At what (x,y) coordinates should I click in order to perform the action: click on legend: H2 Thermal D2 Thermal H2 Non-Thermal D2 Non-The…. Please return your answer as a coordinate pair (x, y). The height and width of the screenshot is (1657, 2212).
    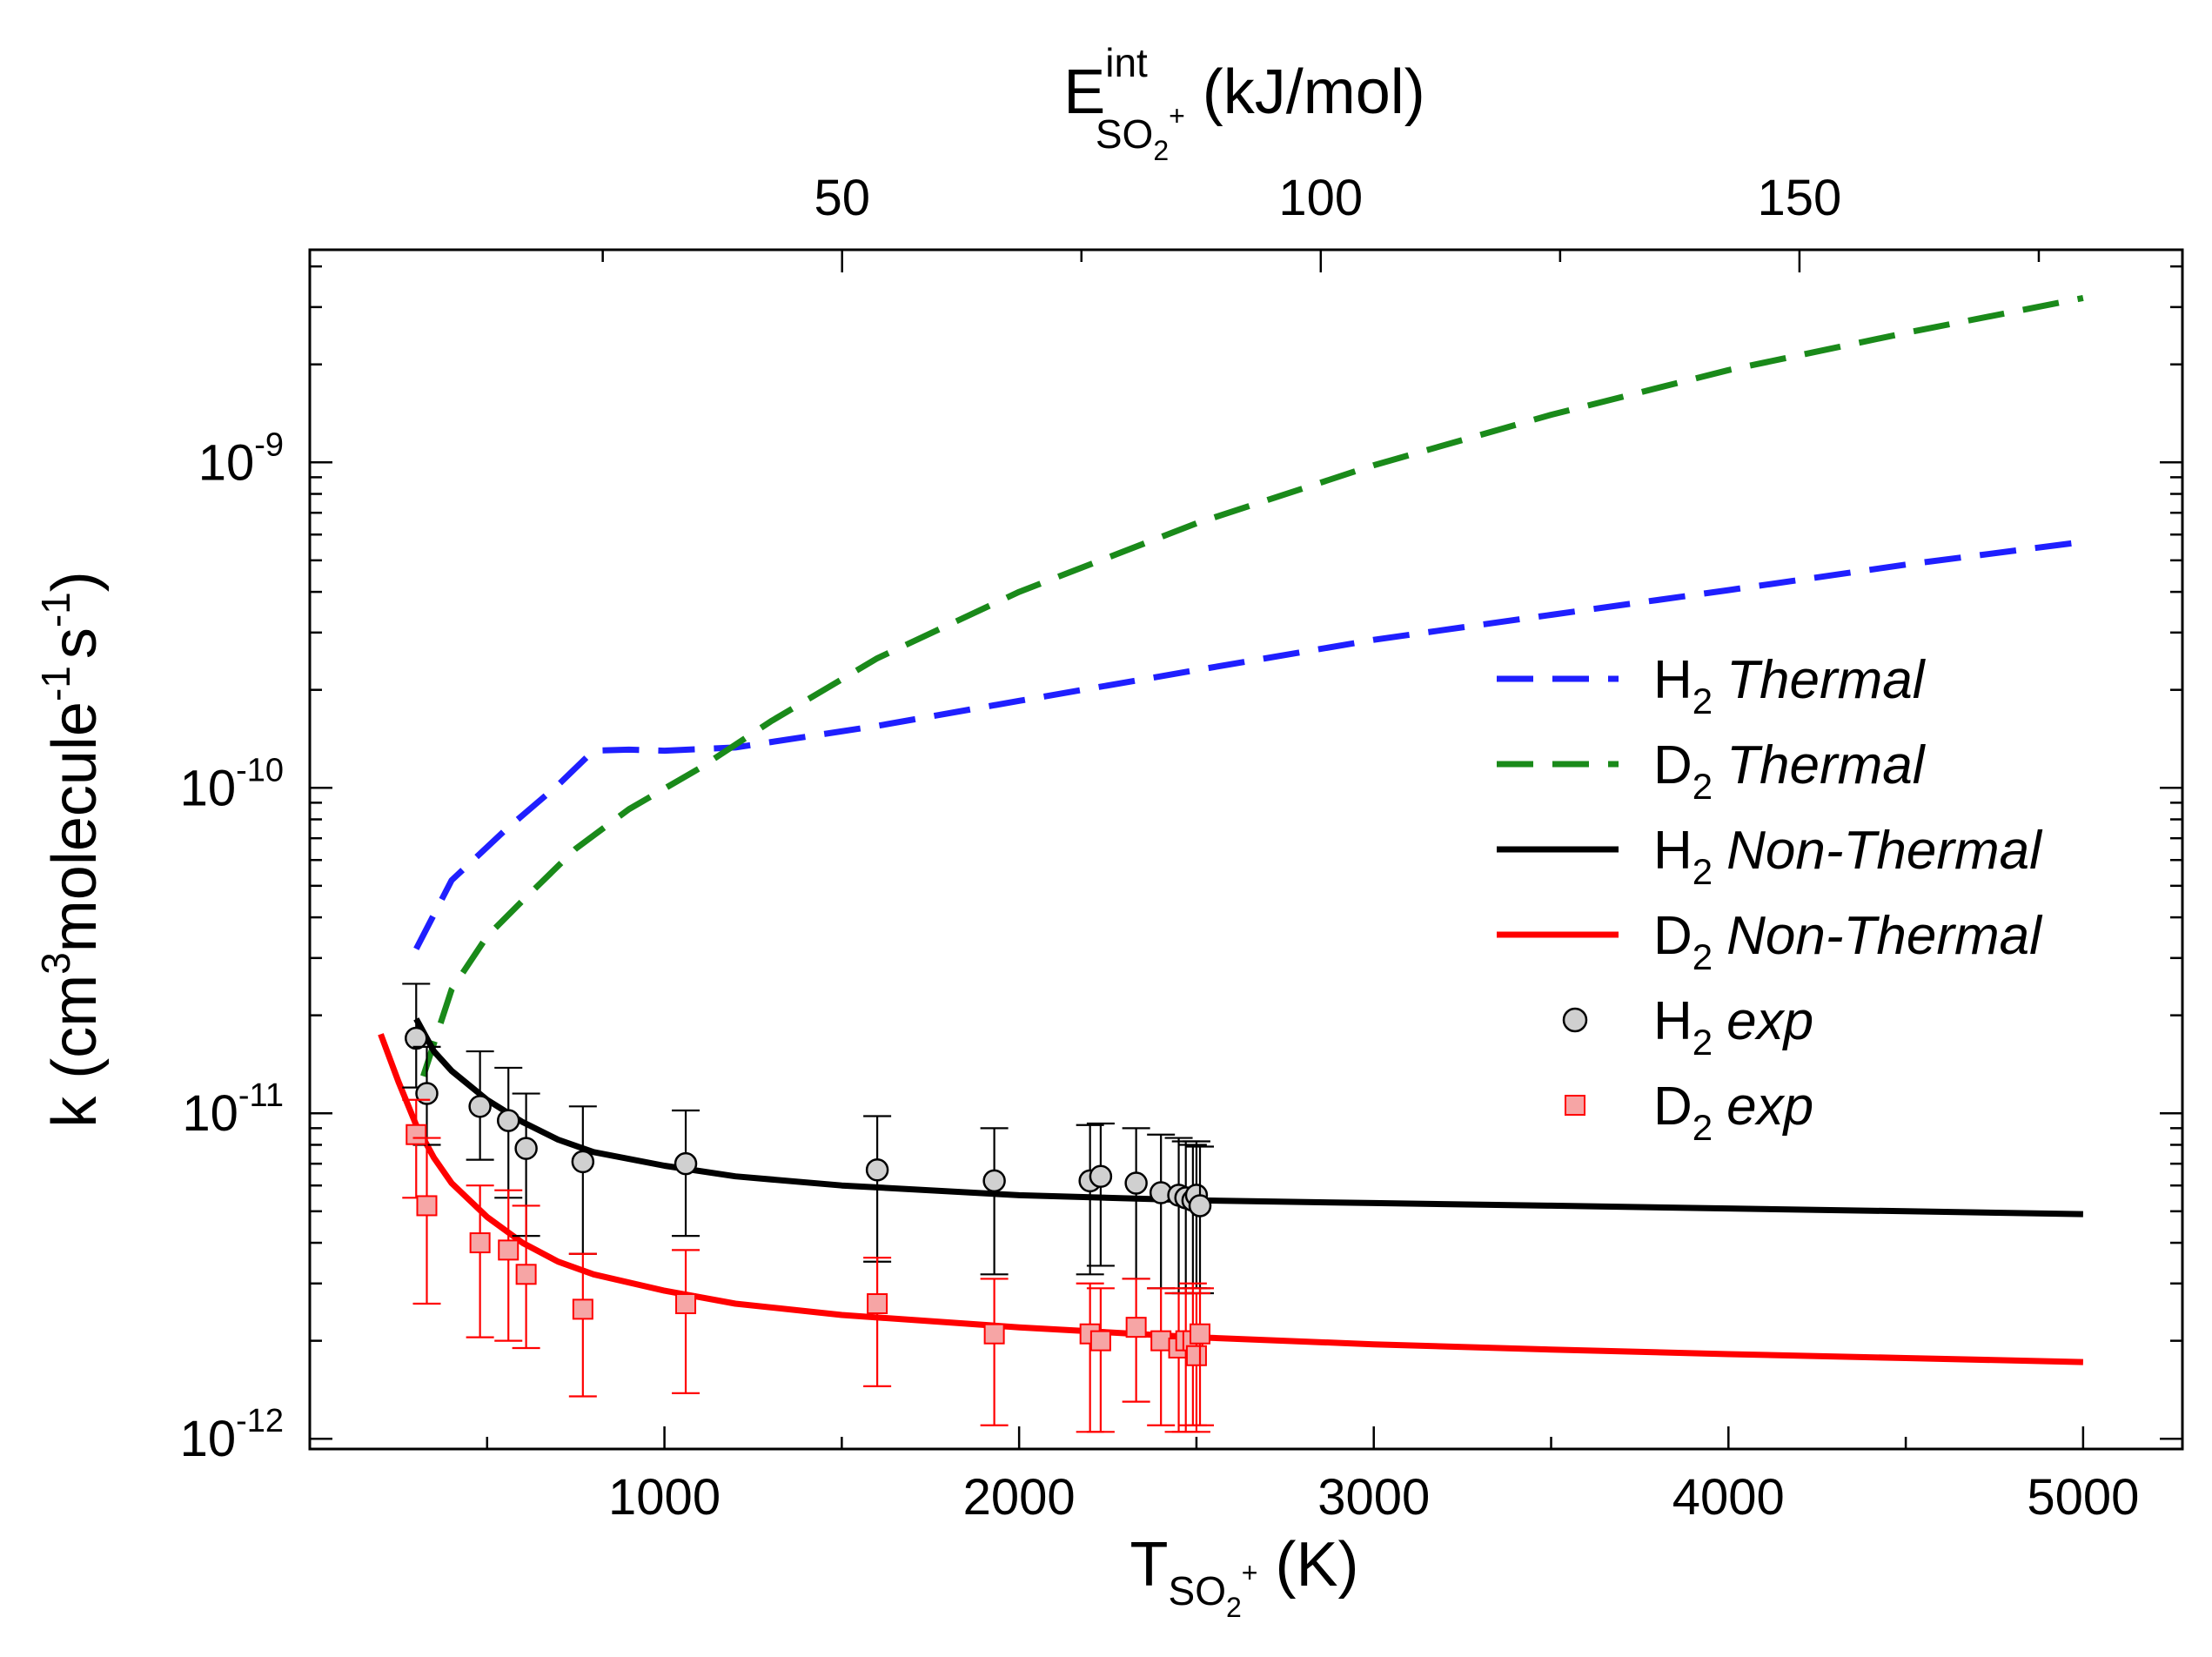
    Looking at the image, I should click on (1770, 899).